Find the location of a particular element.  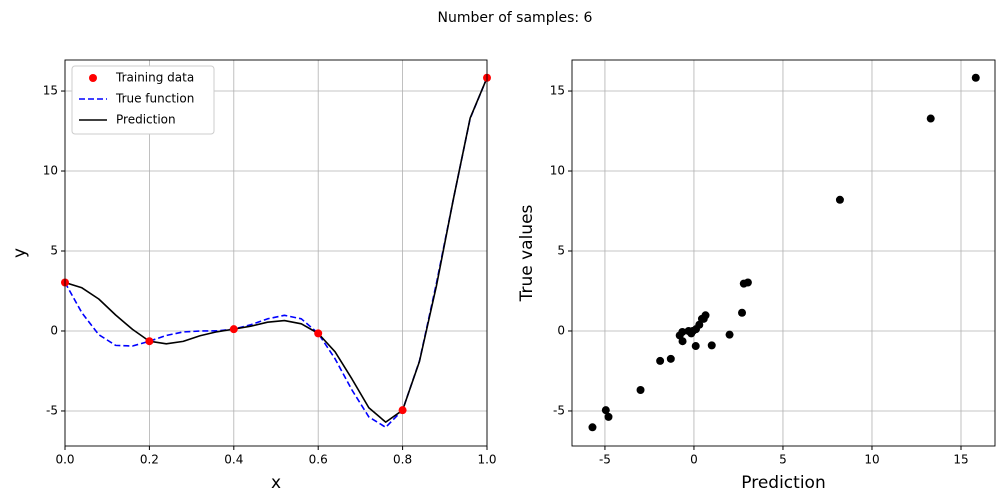

legend-label: Training data is located at coordinates (154, 78).